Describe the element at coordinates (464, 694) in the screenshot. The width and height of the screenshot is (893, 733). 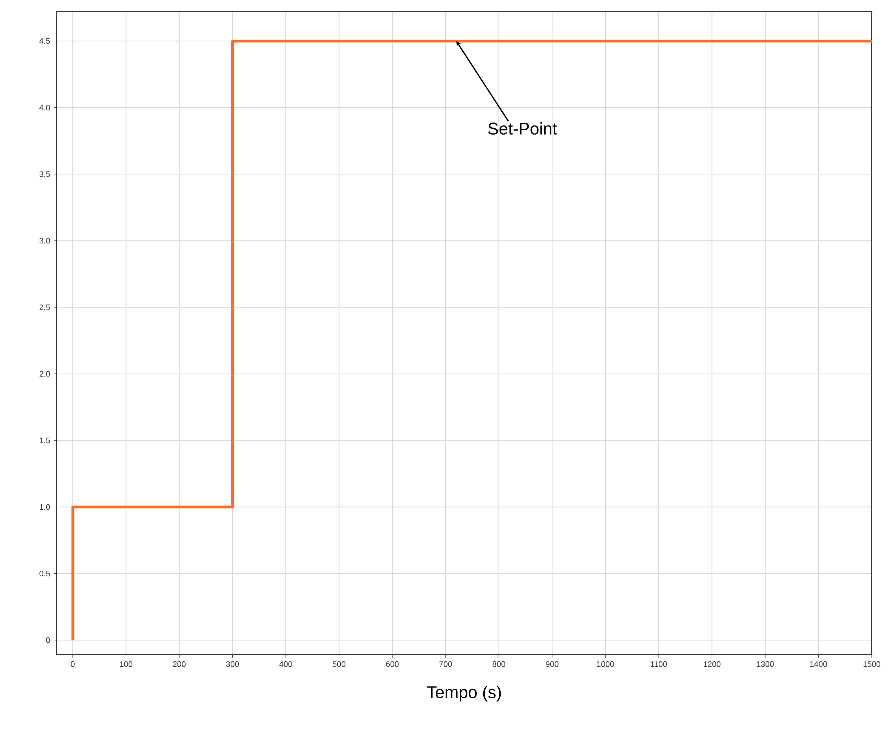
I see `x-axis-title: Tempo (s)` at that location.